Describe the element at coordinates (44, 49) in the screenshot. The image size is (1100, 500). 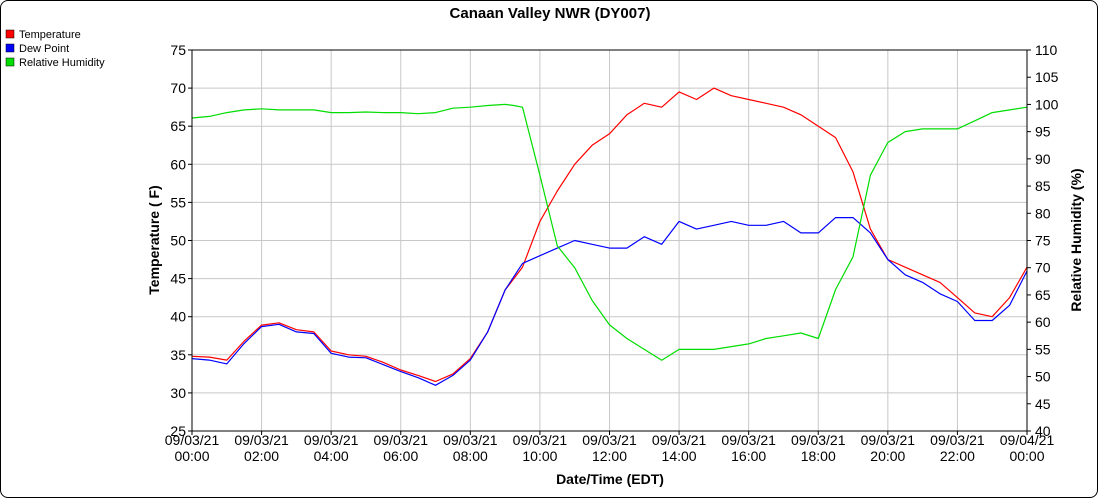
I see `legend-label-dew-point: Dew Point` at that location.